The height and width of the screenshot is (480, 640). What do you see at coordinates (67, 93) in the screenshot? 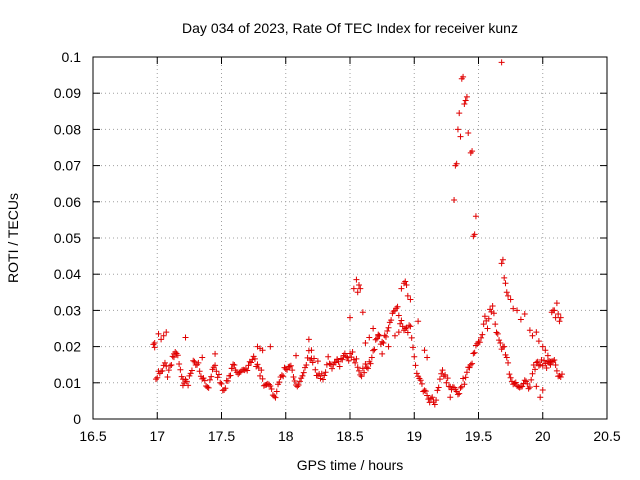
I see `y-tick-label: 0.09` at bounding box center [67, 93].